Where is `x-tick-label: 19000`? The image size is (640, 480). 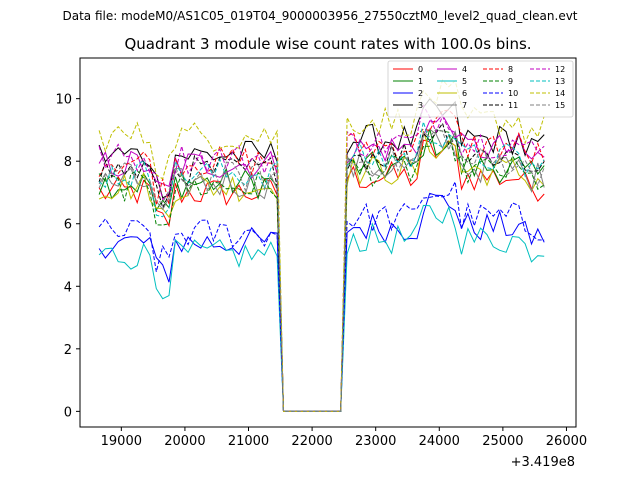
x-tick-label: 19000 is located at coordinates (121, 441).